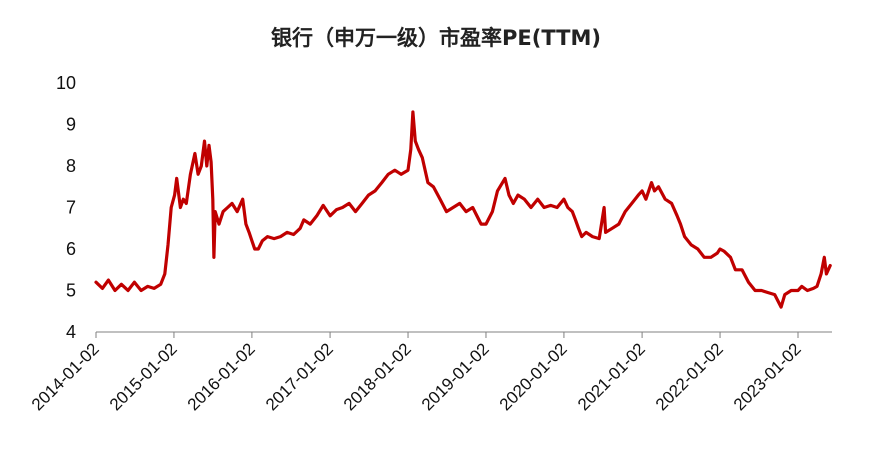 This screenshot has width=872, height=450. Describe the element at coordinates (71, 166) in the screenshot. I see `y-tick-label: 8` at that location.